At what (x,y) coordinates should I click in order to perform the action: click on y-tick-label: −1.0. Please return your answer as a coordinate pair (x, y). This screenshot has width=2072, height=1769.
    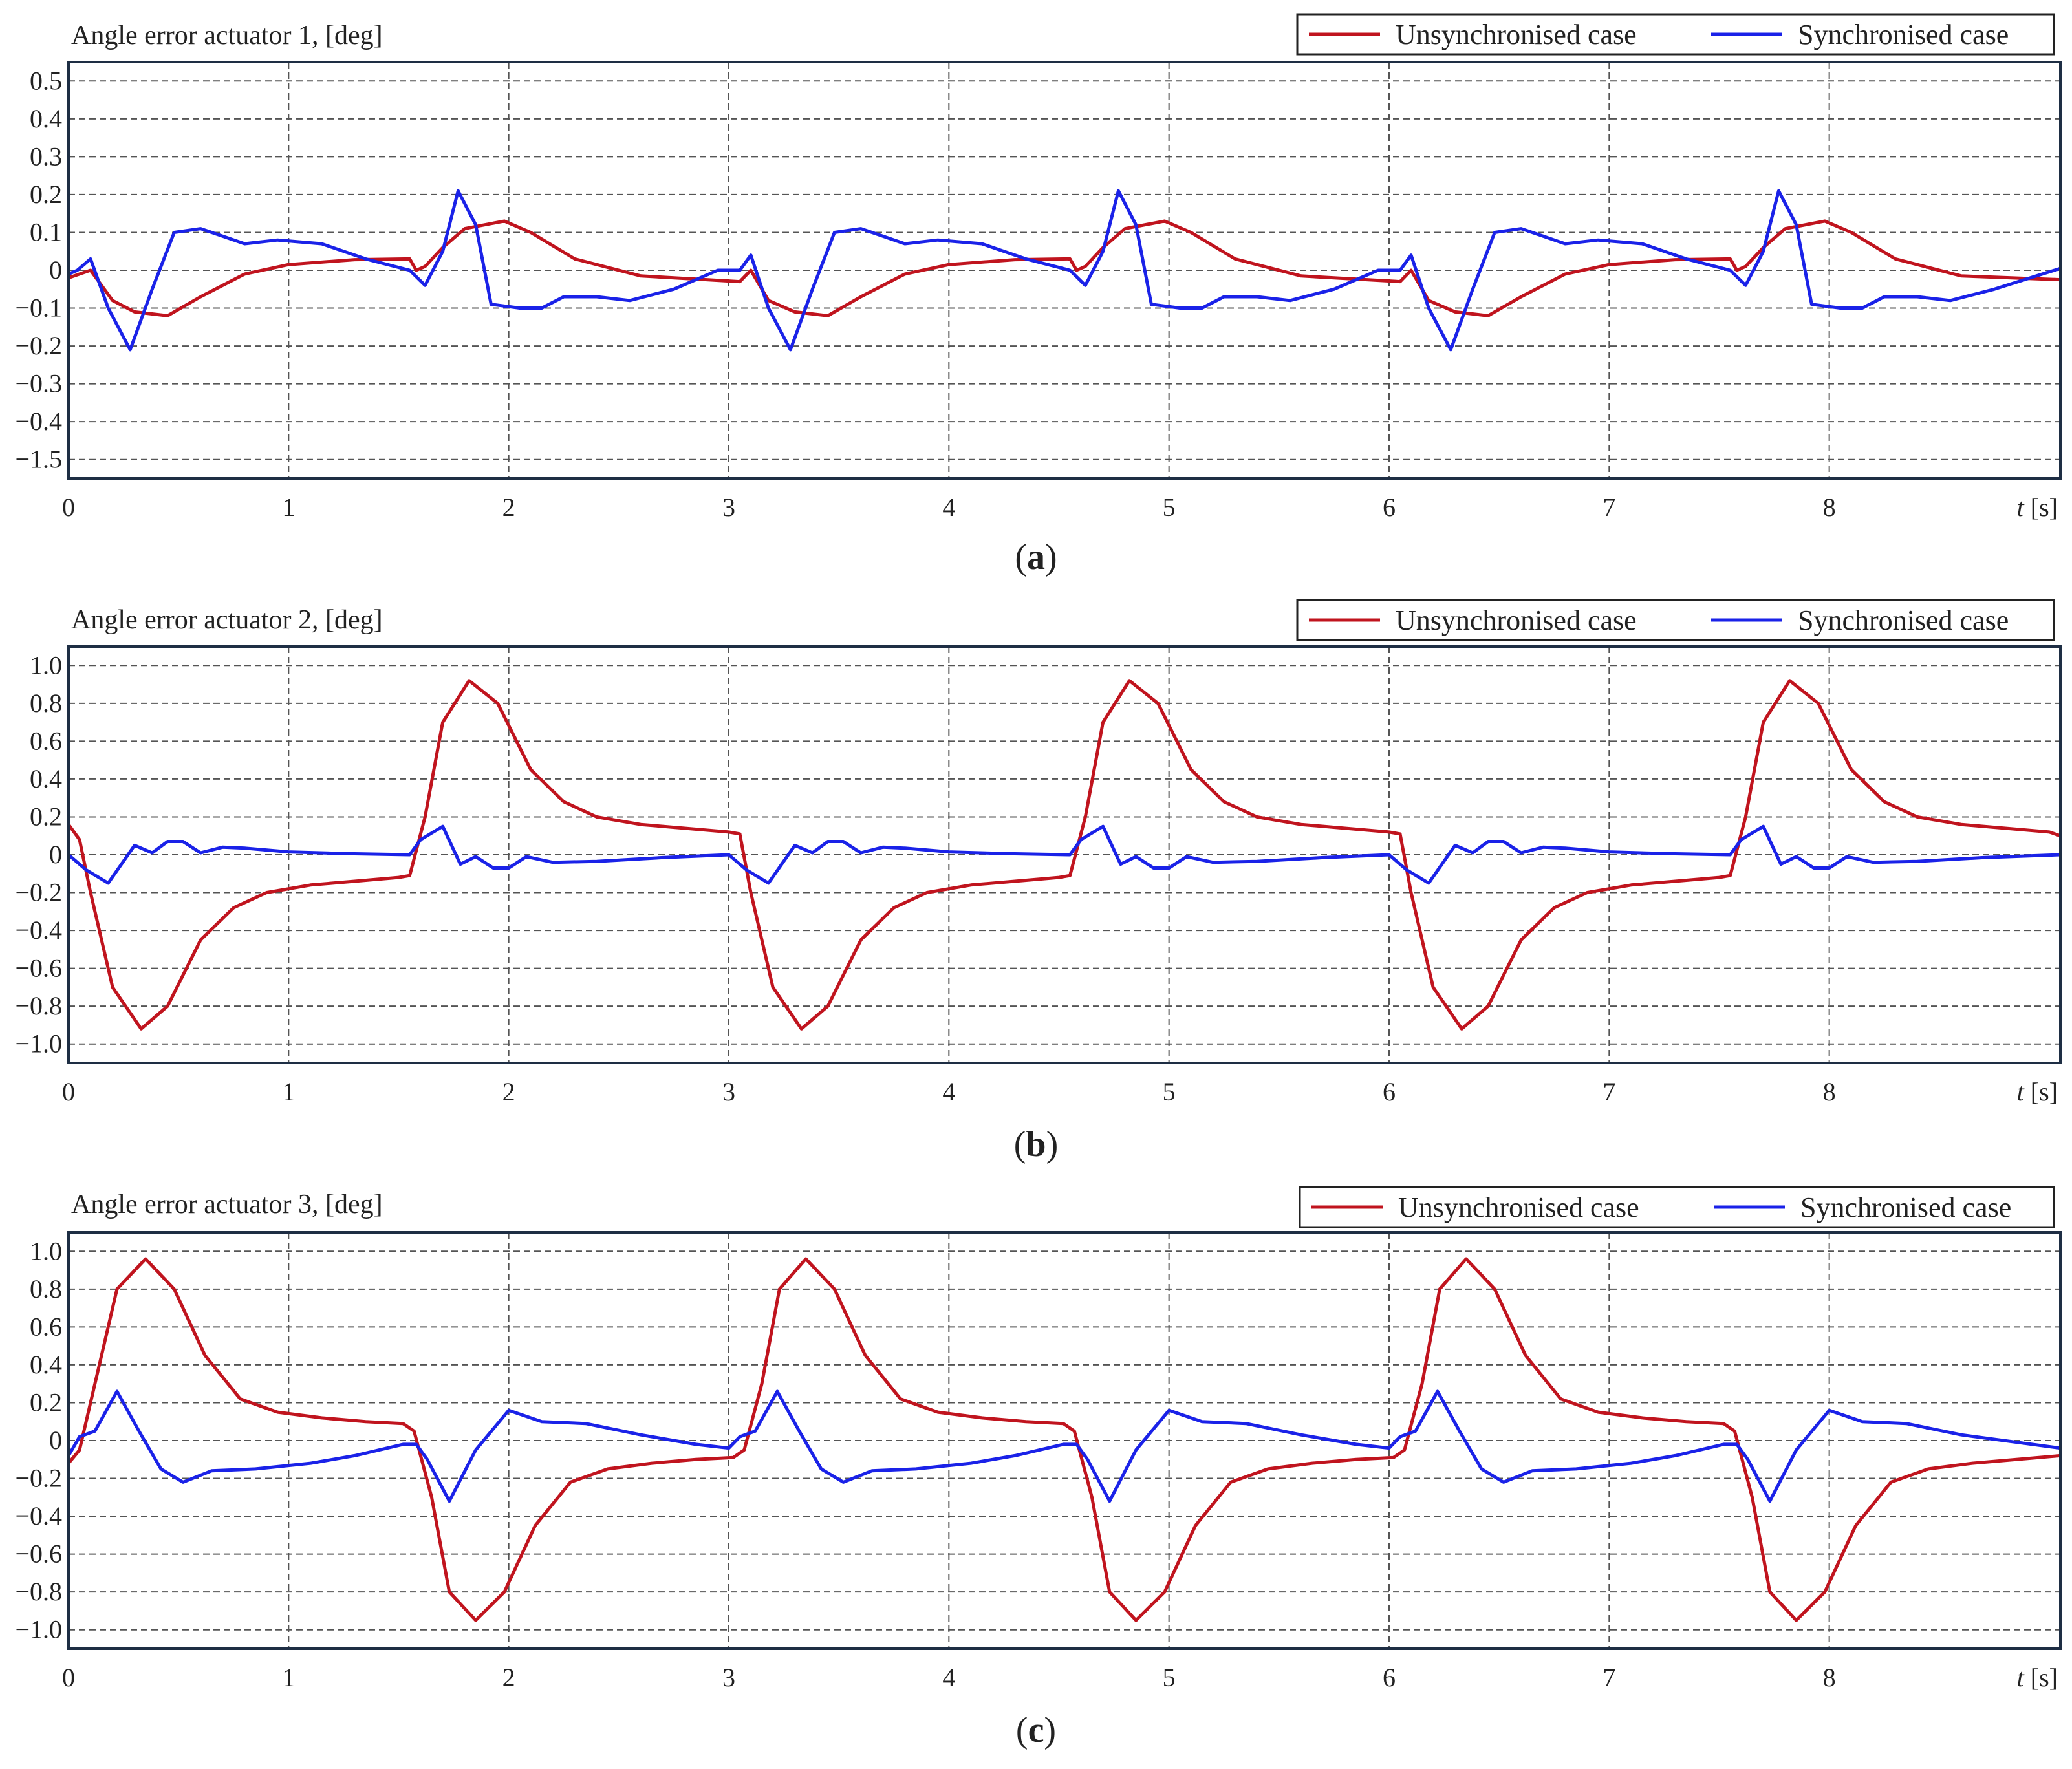
    Looking at the image, I should click on (38, 1629).